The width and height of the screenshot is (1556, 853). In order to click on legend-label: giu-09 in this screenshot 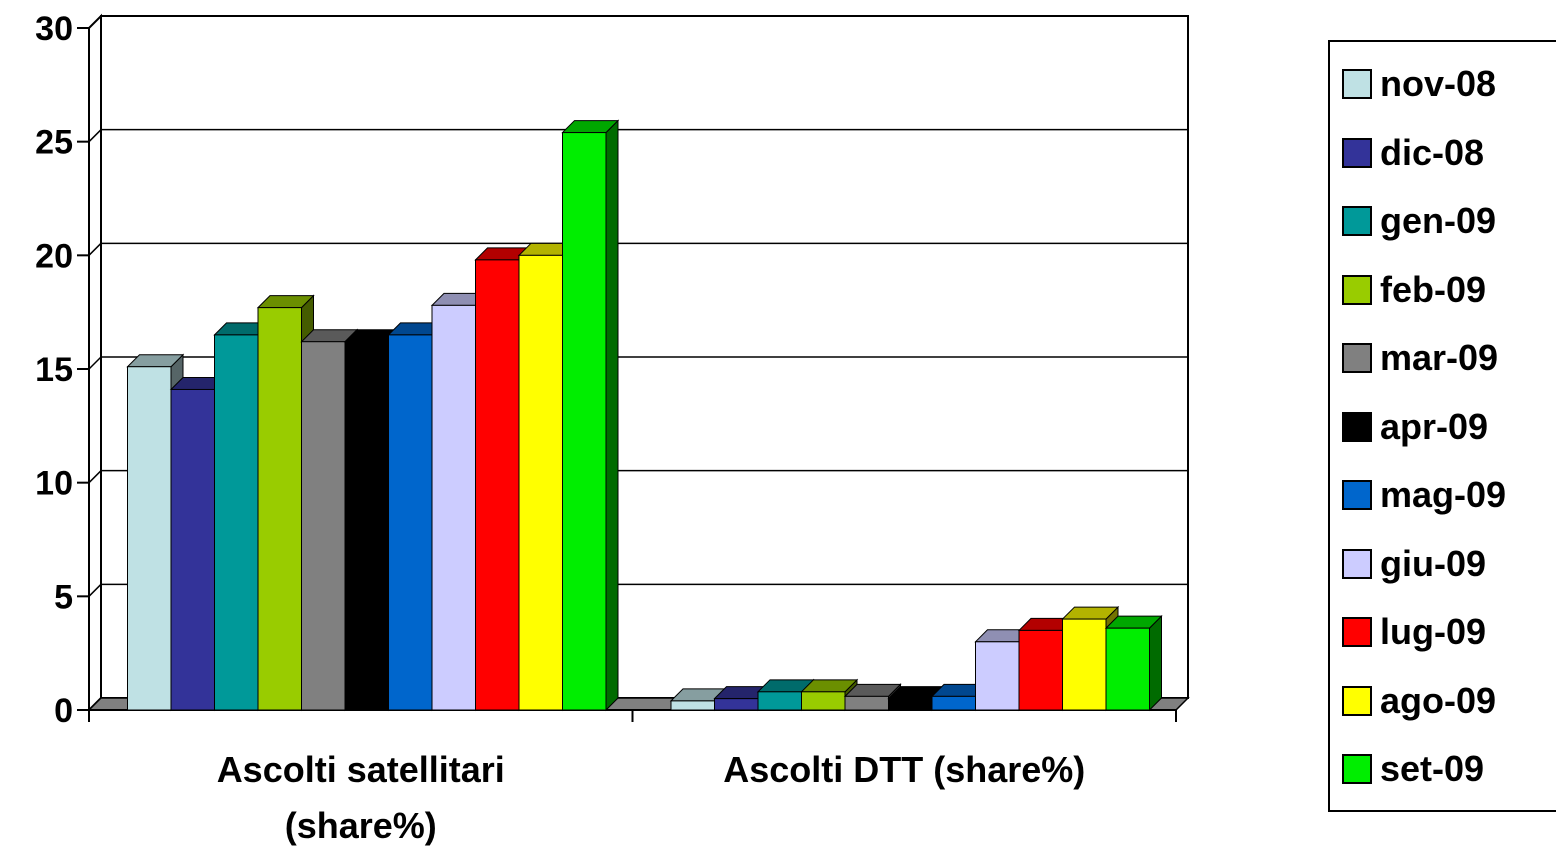, I will do `click(1433, 563)`.